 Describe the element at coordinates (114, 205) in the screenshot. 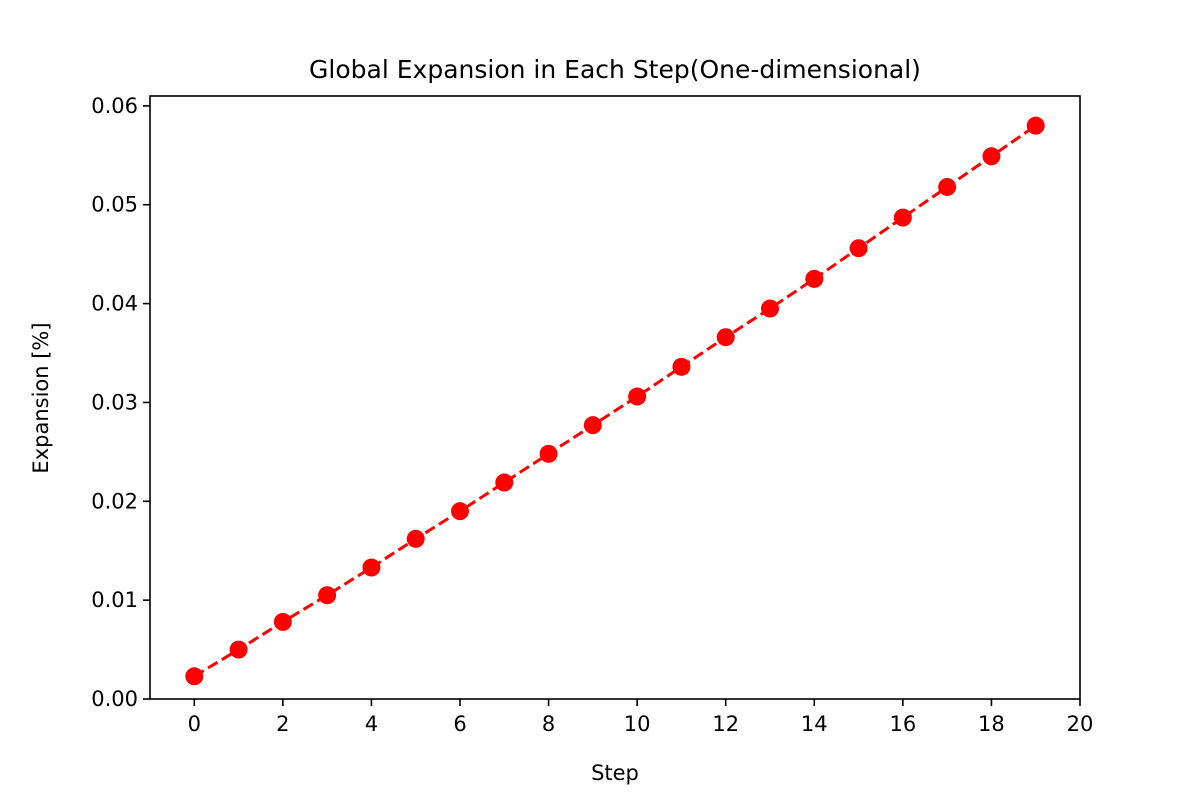

I see `y-tick-label: 0.05` at that location.